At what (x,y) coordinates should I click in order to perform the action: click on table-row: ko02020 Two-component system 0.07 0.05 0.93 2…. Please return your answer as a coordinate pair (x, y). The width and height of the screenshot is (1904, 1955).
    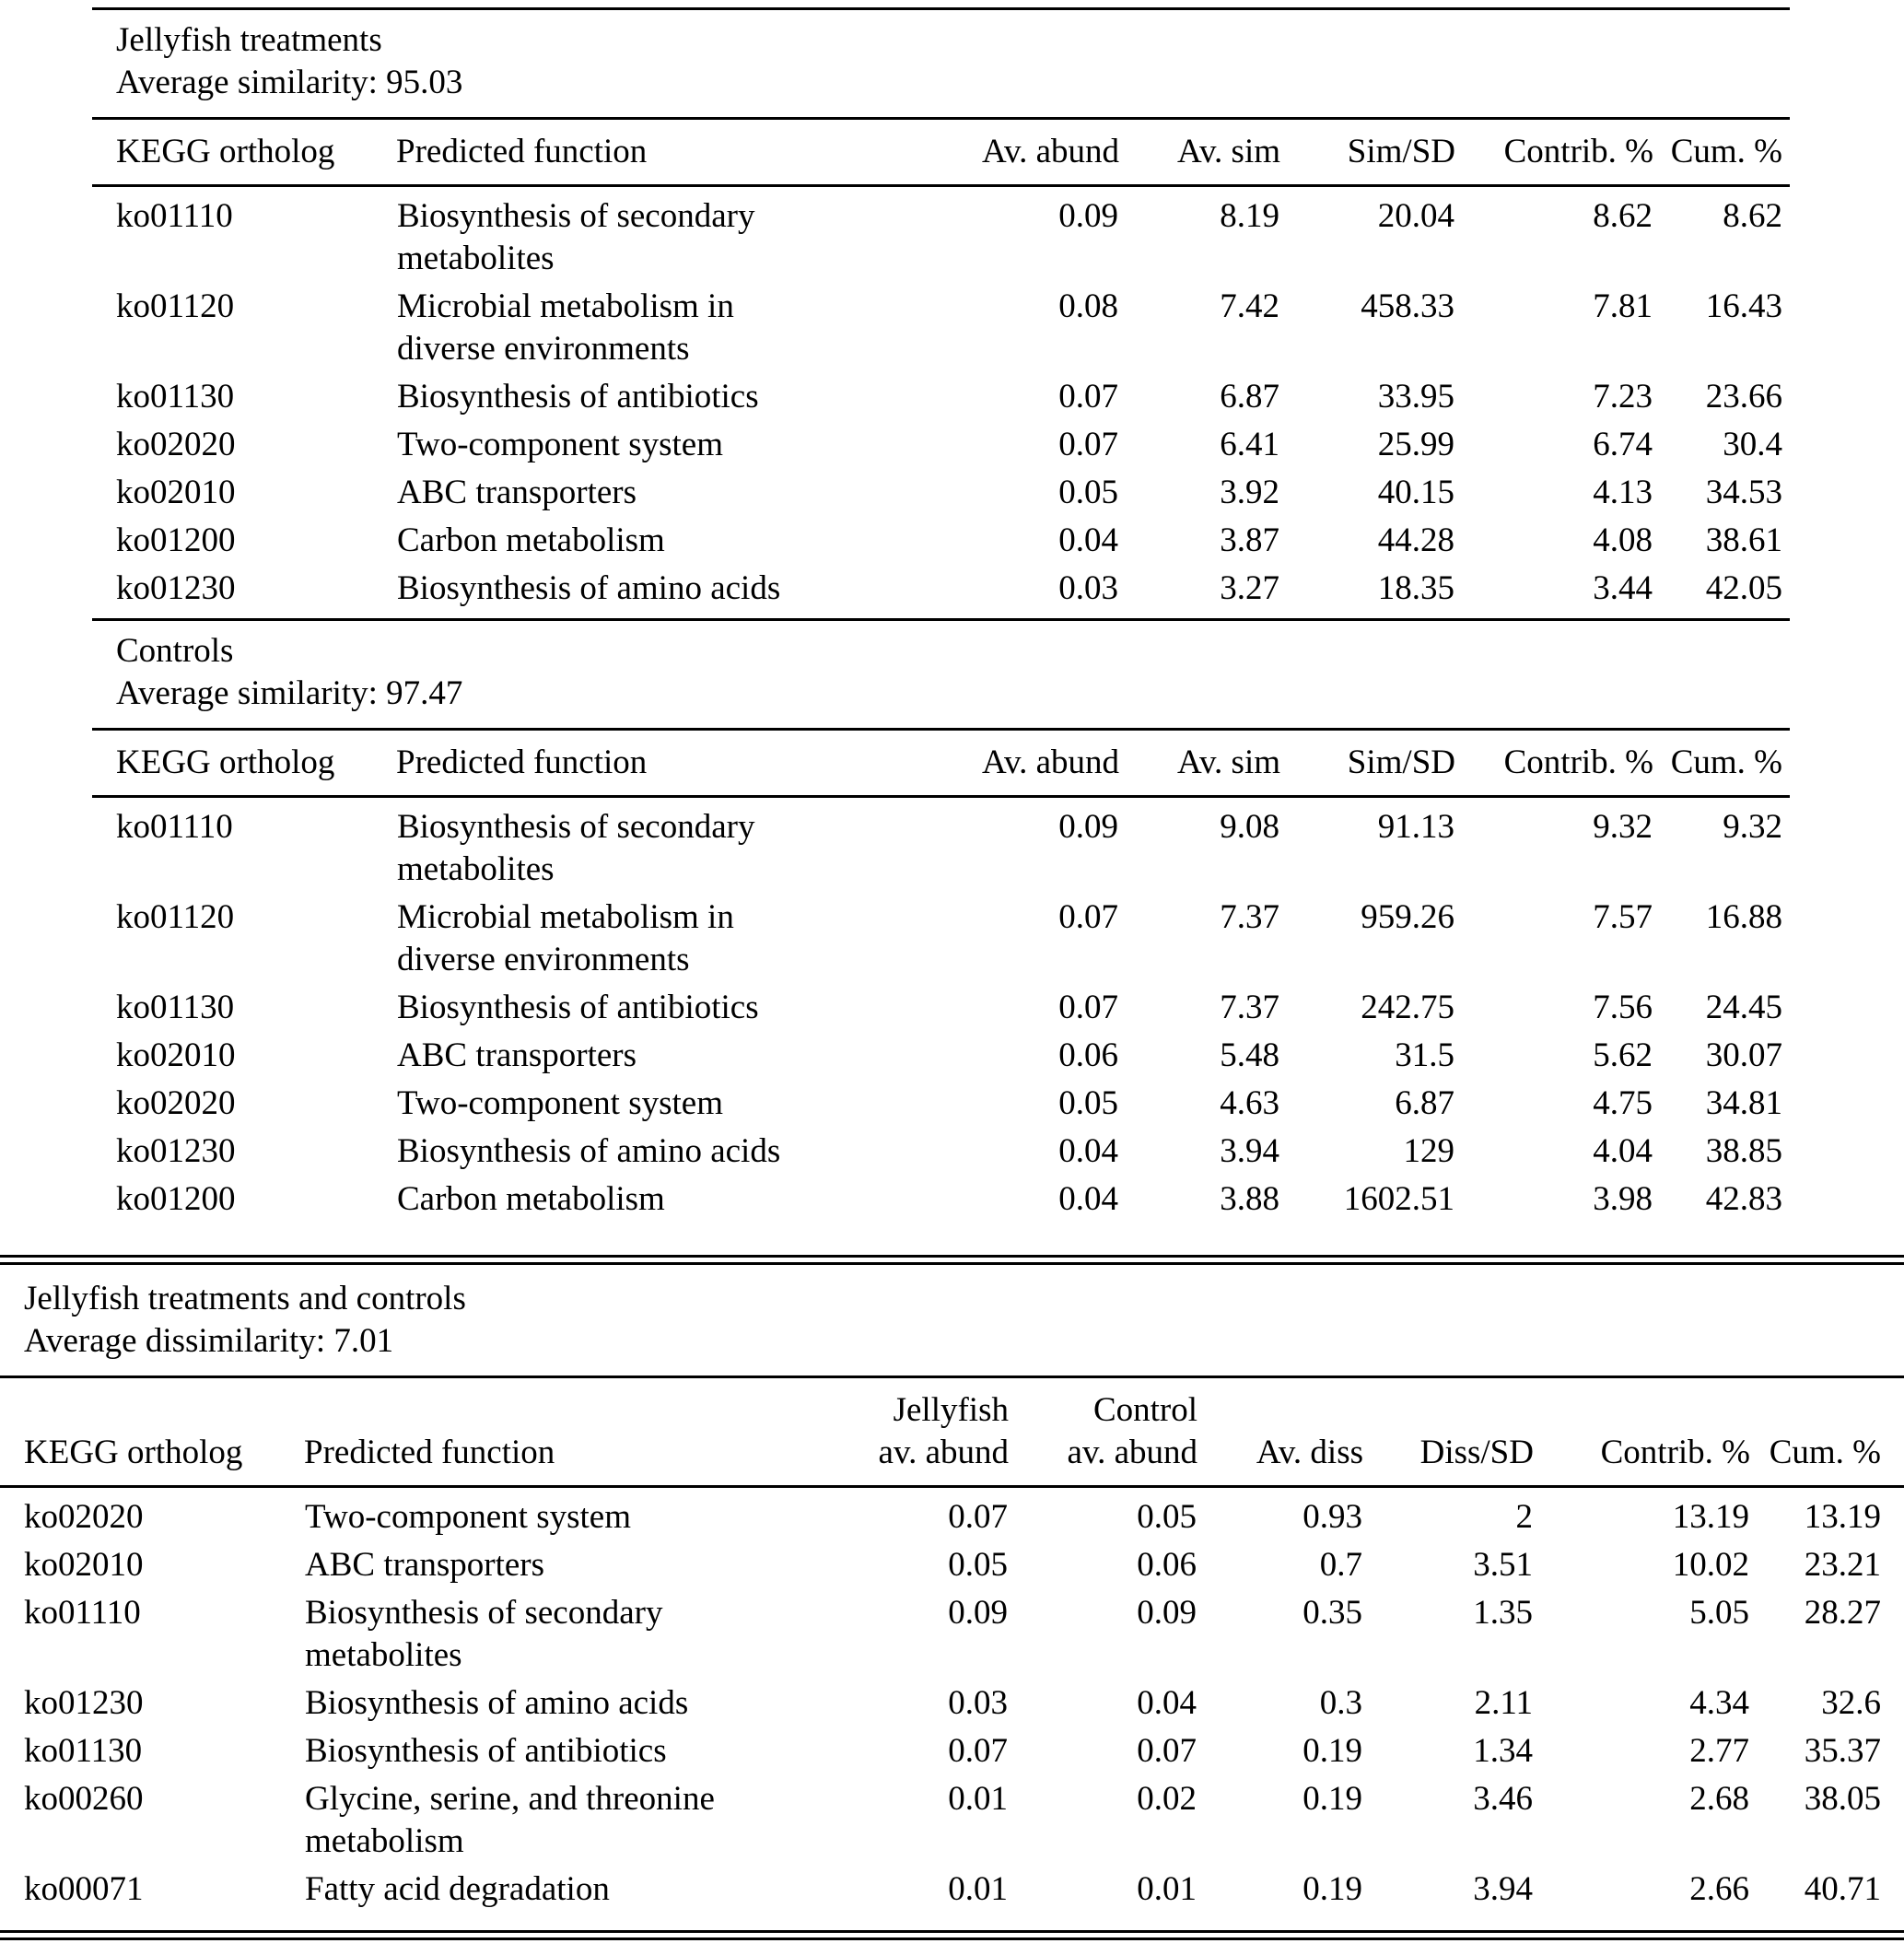
    Looking at the image, I should click on (952, 1514).